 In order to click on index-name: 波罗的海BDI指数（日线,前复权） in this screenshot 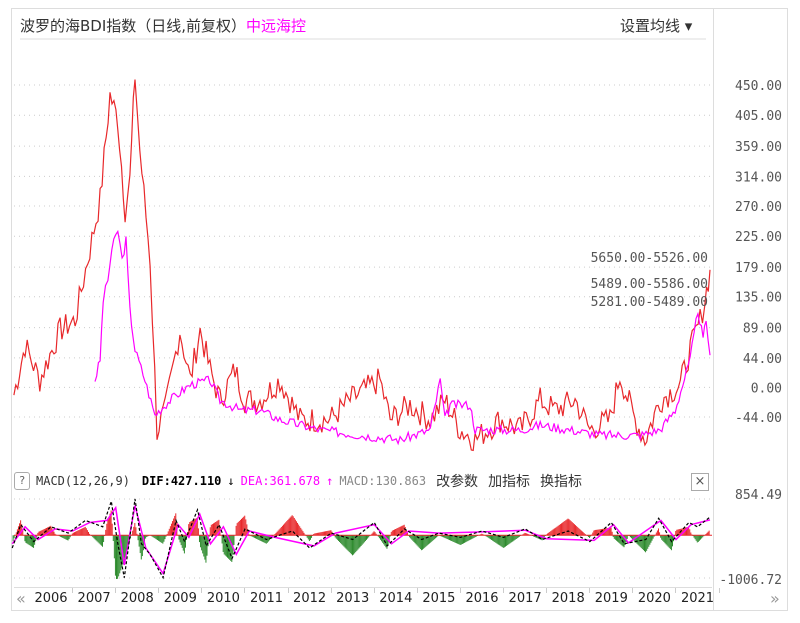, I will do `click(133, 26)`.